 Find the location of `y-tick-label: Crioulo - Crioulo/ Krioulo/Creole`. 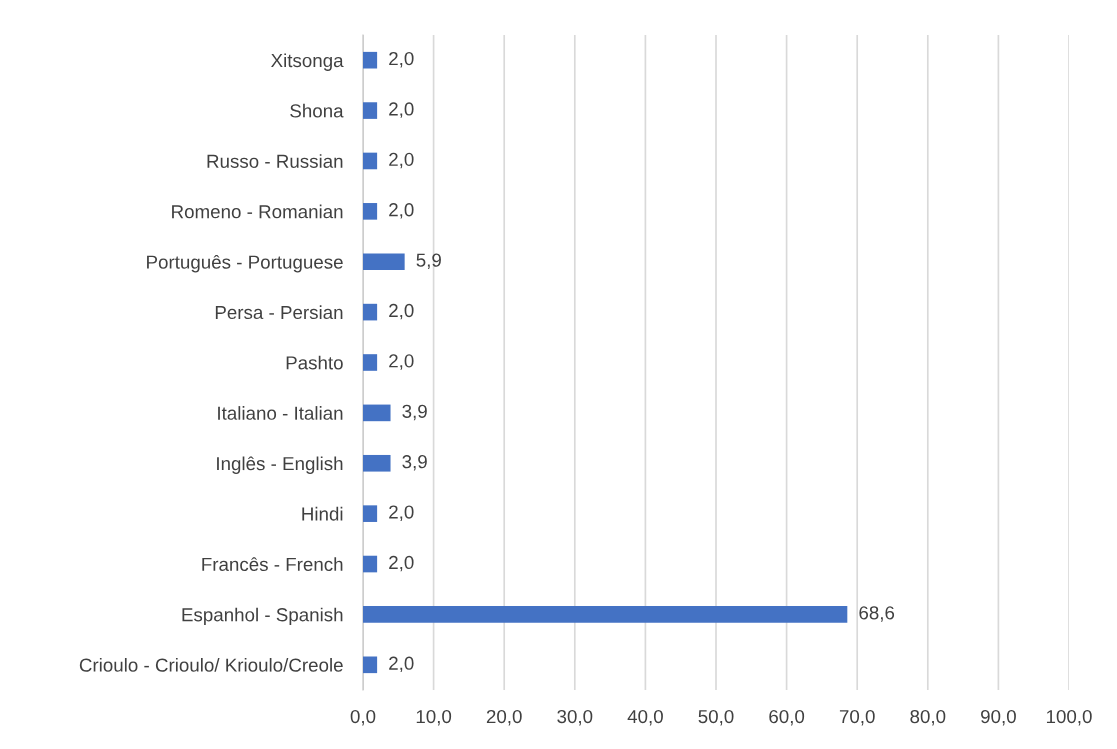

y-tick-label: Crioulo - Crioulo/ Krioulo/Creole is located at coordinates (211, 665).